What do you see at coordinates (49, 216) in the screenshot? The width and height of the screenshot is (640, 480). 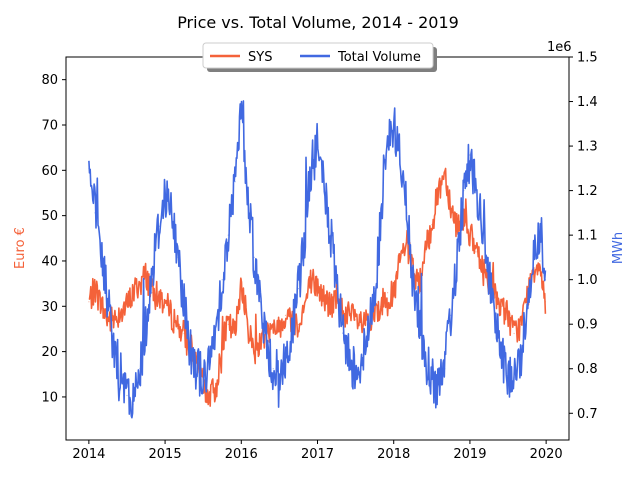 I see `y-left-tick-label: 50` at bounding box center [49, 216].